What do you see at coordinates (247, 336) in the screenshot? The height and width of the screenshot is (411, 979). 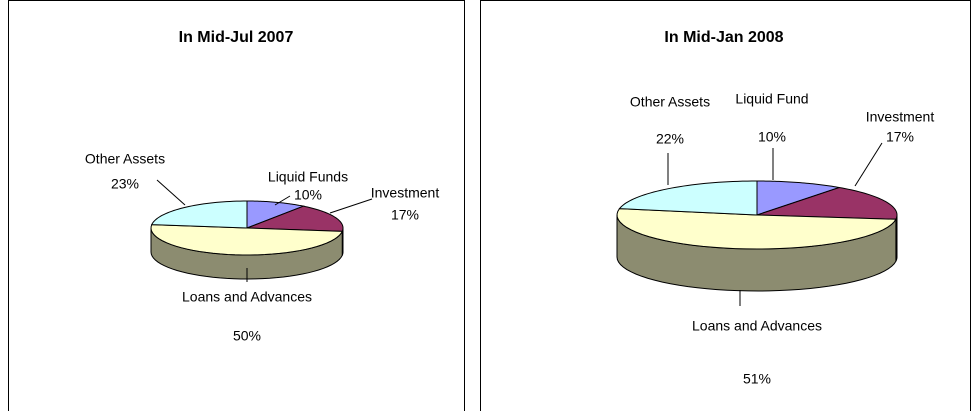 I see `value-label: 50%` at bounding box center [247, 336].